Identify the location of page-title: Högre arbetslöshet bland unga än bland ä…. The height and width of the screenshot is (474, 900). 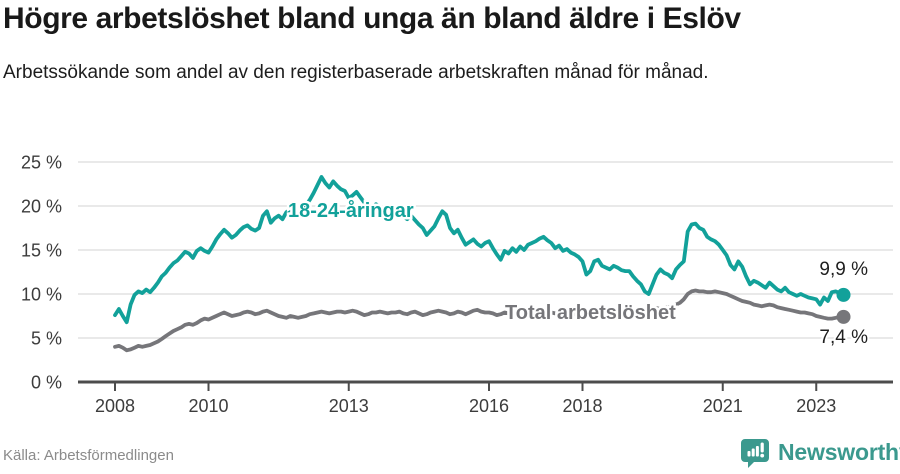
(372, 18).